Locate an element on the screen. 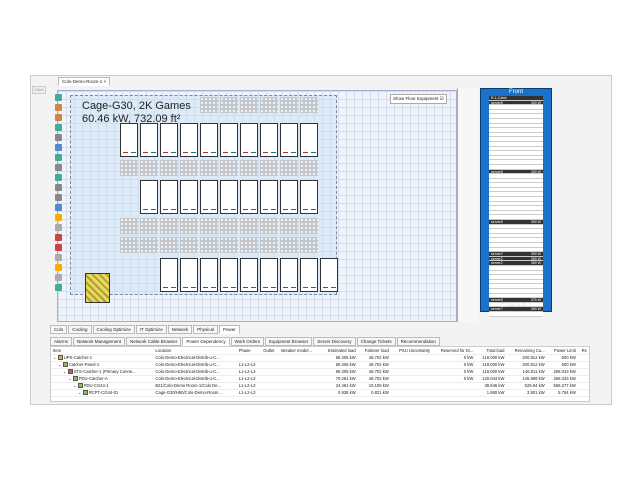 This screenshot has width=640, height=480. bottom-tab: Network Management is located at coordinates (99, 341).